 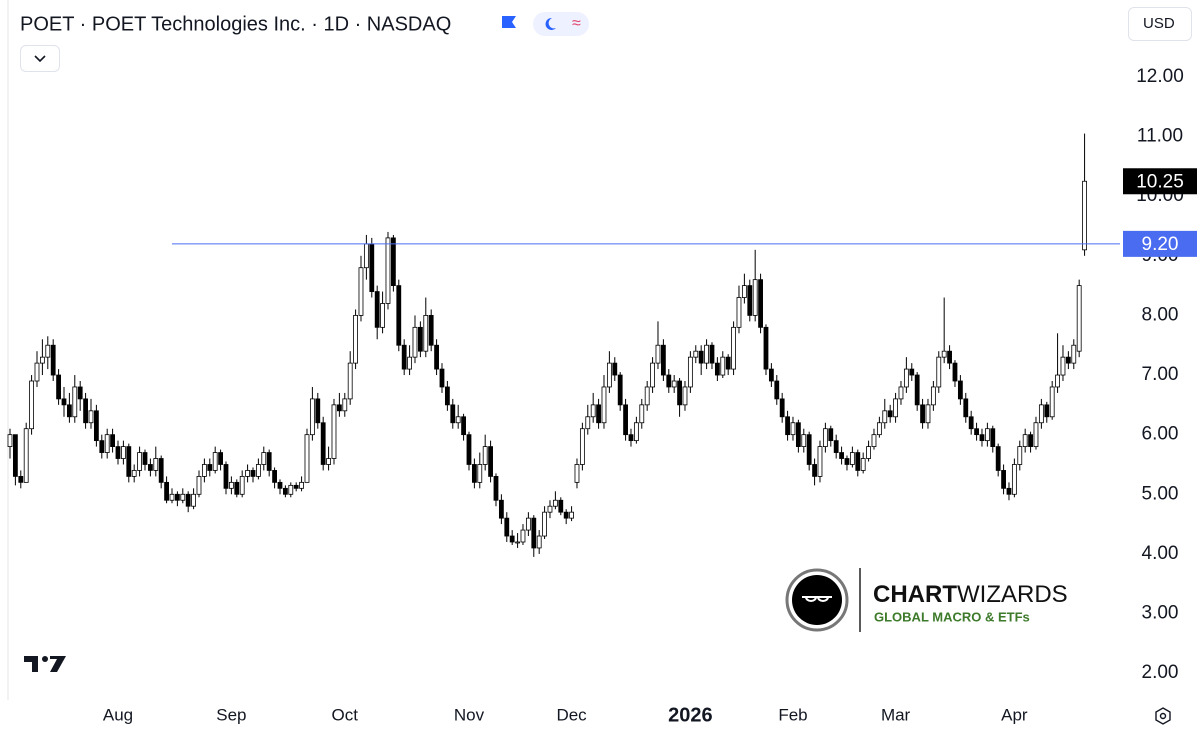 I want to click on chevron-icon, so click(x=40, y=59).